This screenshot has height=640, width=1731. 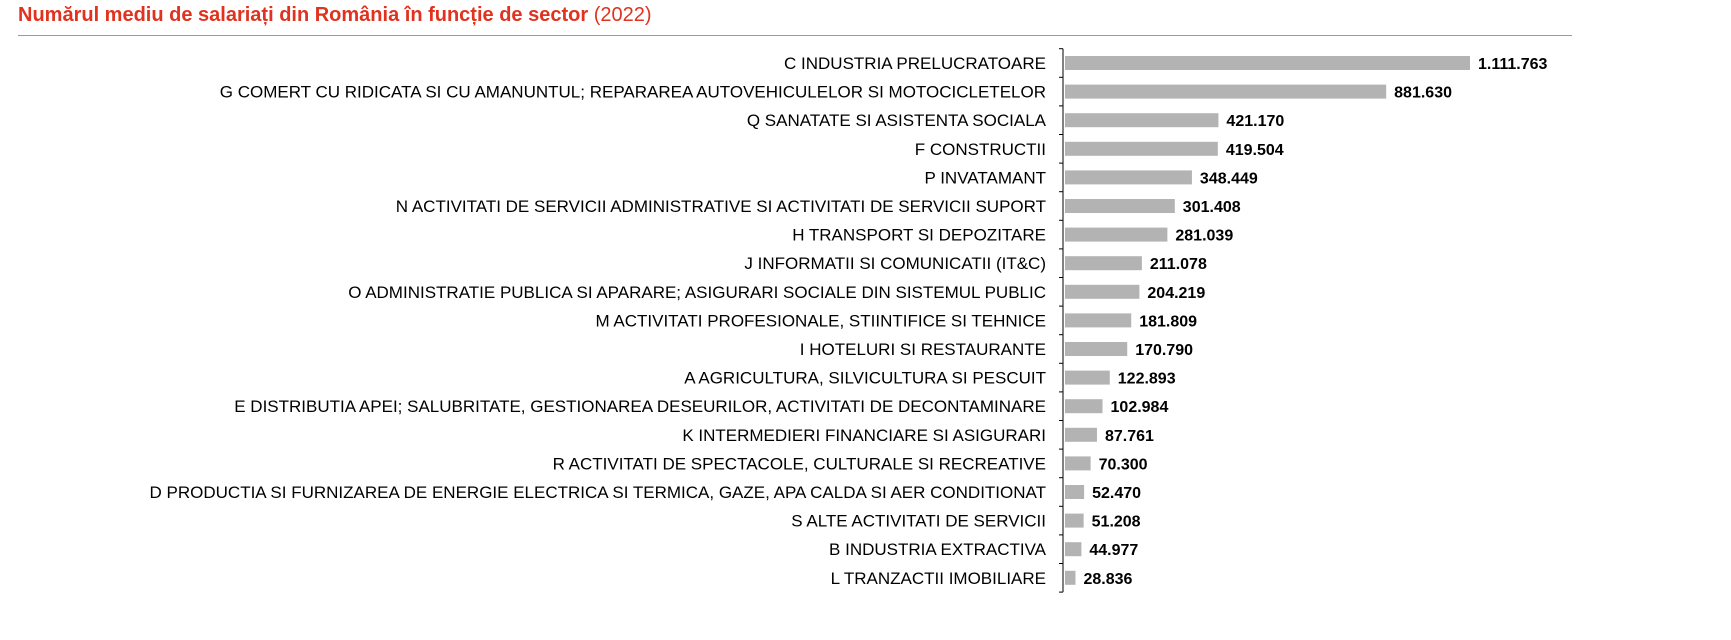 I want to click on value-label: 181.809, so click(x=1168, y=321).